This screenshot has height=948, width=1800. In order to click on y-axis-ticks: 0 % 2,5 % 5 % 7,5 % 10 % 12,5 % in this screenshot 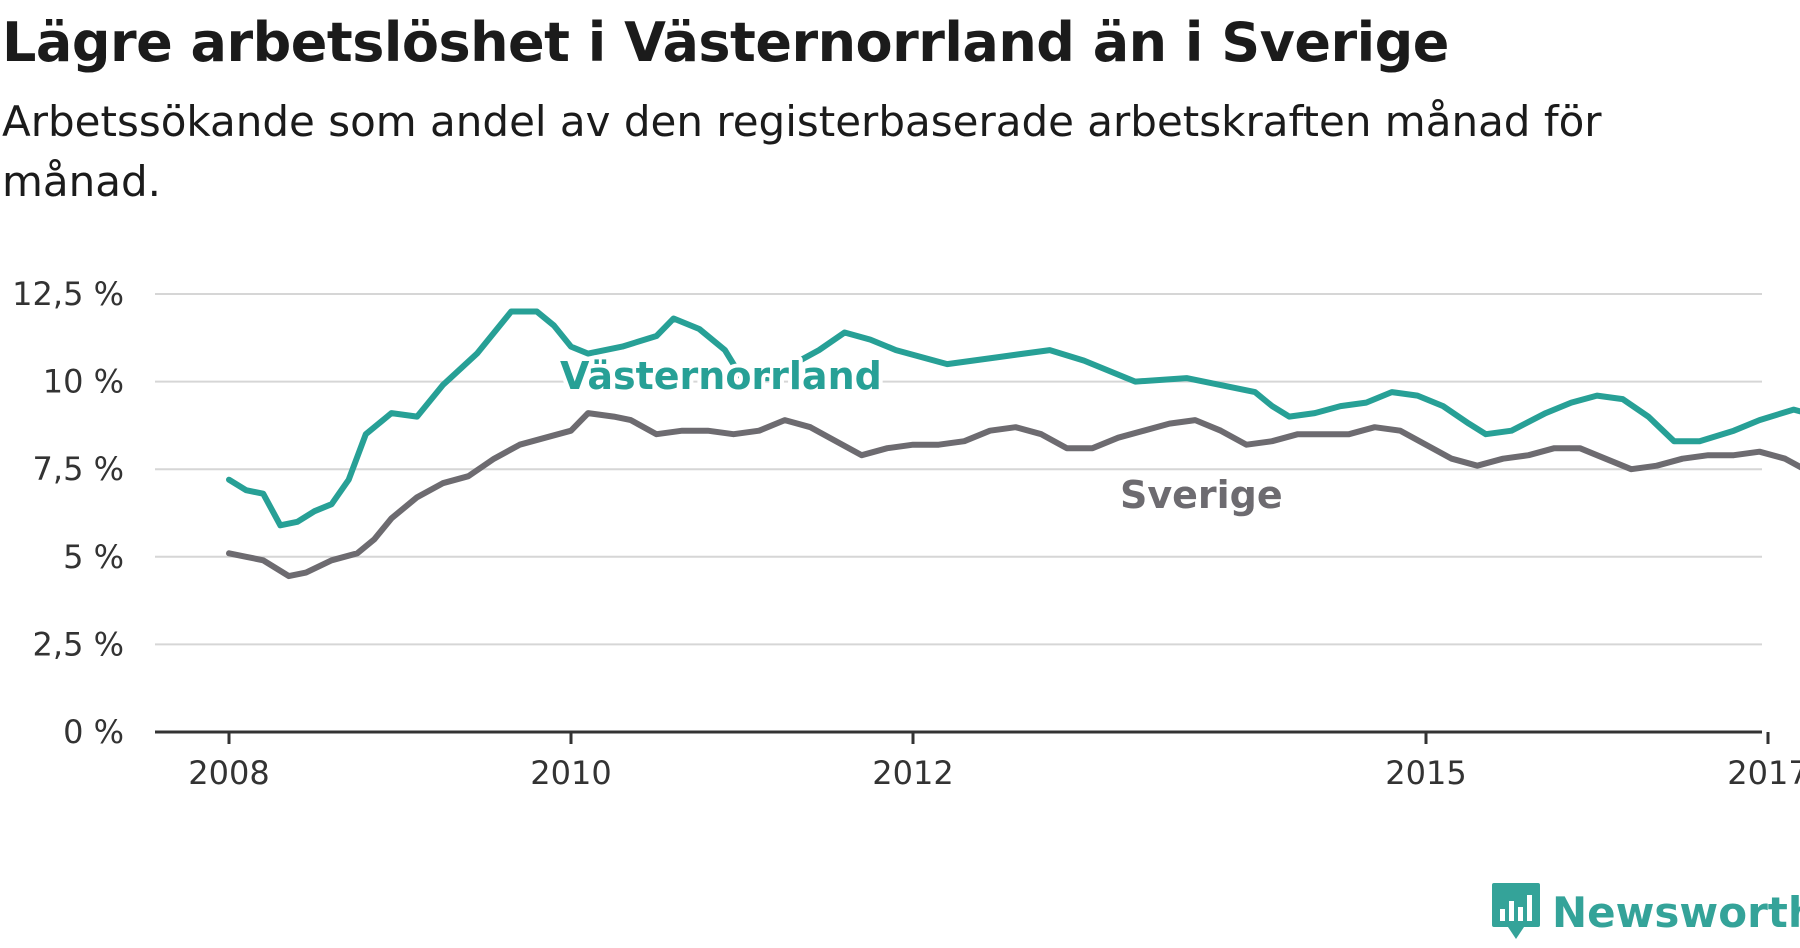, I will do `click(68, 513)`.